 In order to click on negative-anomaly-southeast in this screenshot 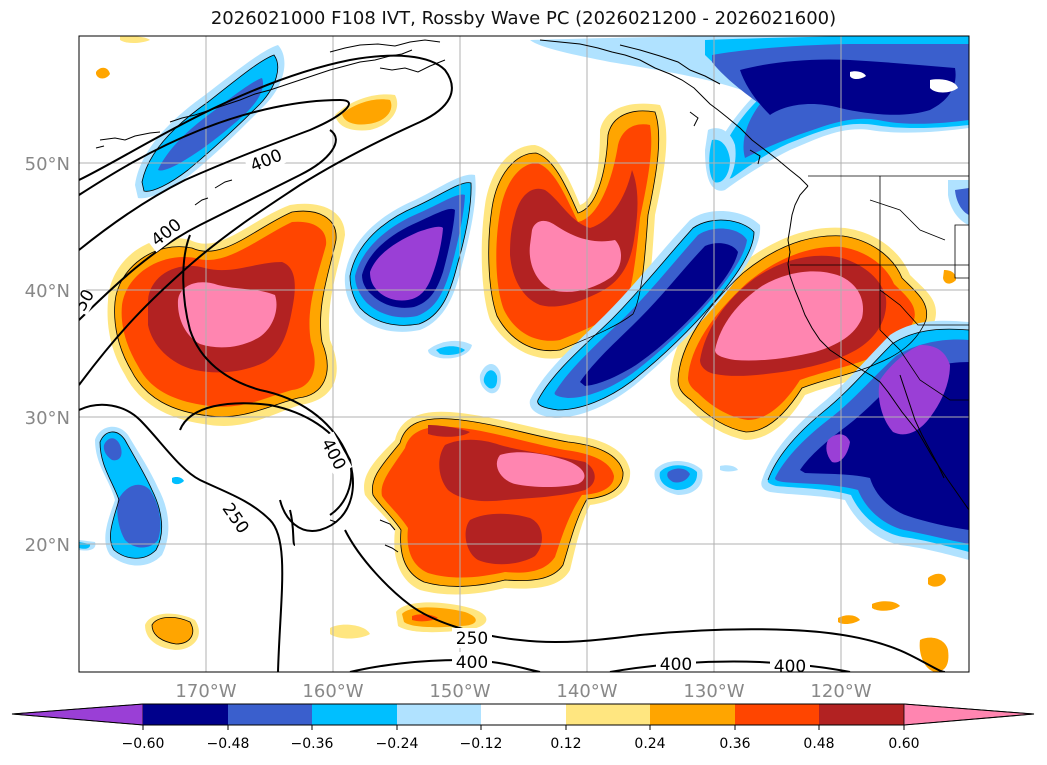, I will do `click(865, 440)`.